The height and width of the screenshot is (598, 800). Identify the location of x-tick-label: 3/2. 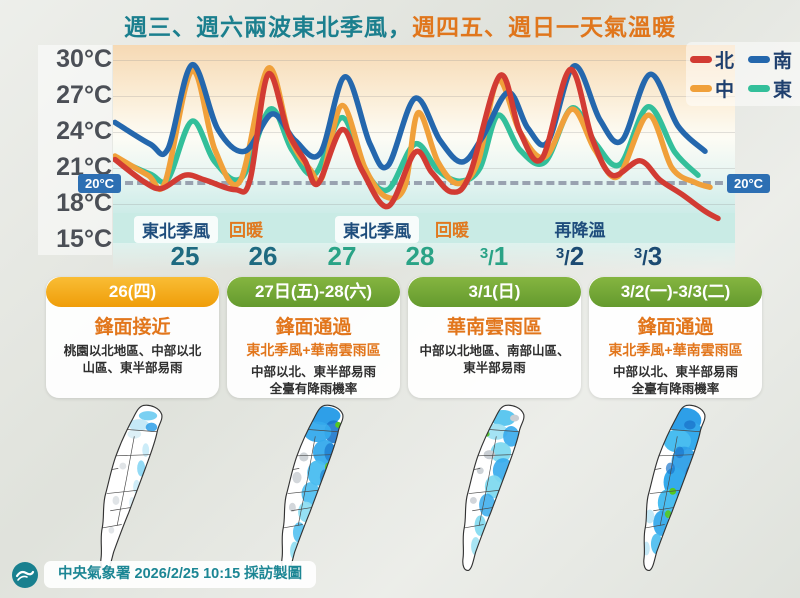
(570, 256).